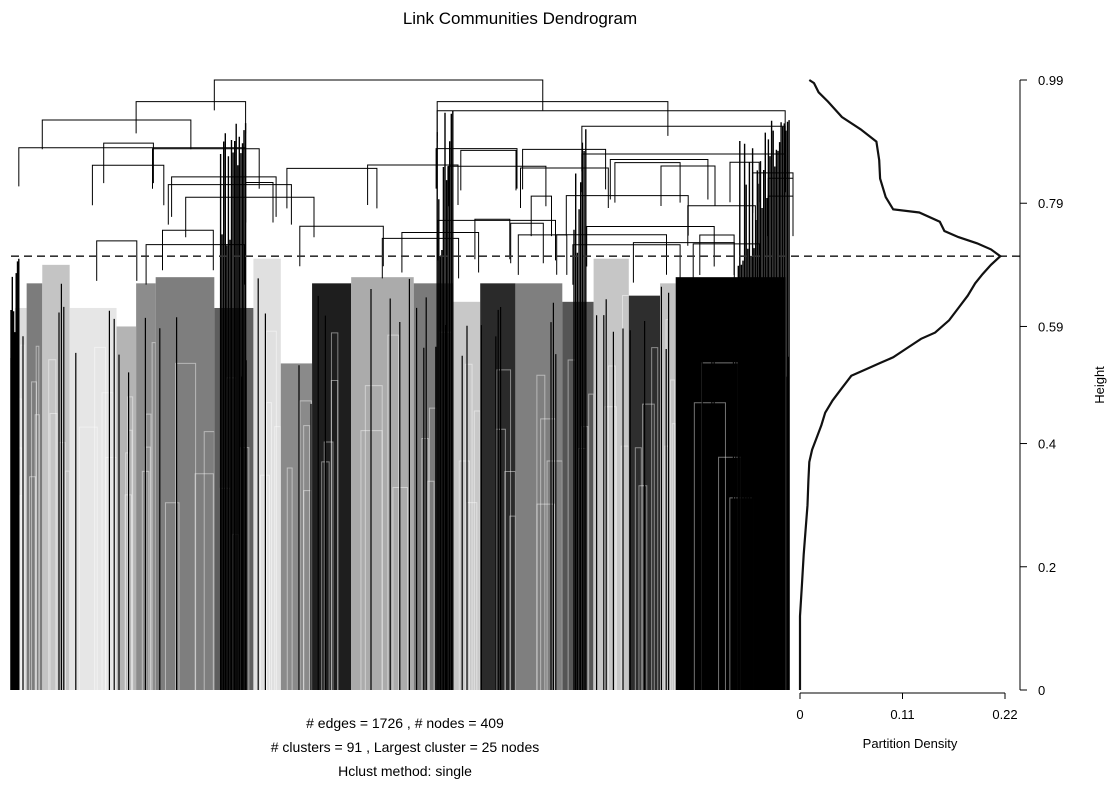 This screenshot has width=1110, height=787. Describe the element at coordinates (1004, 714) in the screenshot. I see `x-tick-label: 0.22` at that location.